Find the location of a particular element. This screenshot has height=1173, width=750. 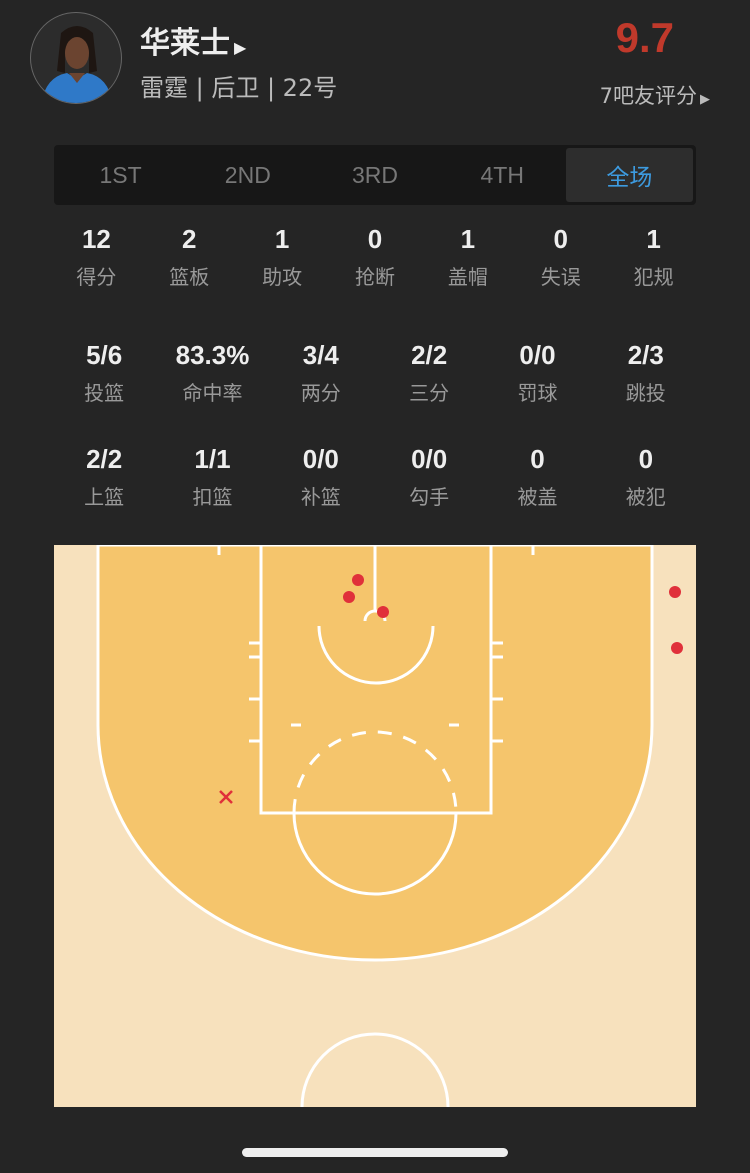

stat-basic: 0 抢断 is located at coordinates (375, 257).